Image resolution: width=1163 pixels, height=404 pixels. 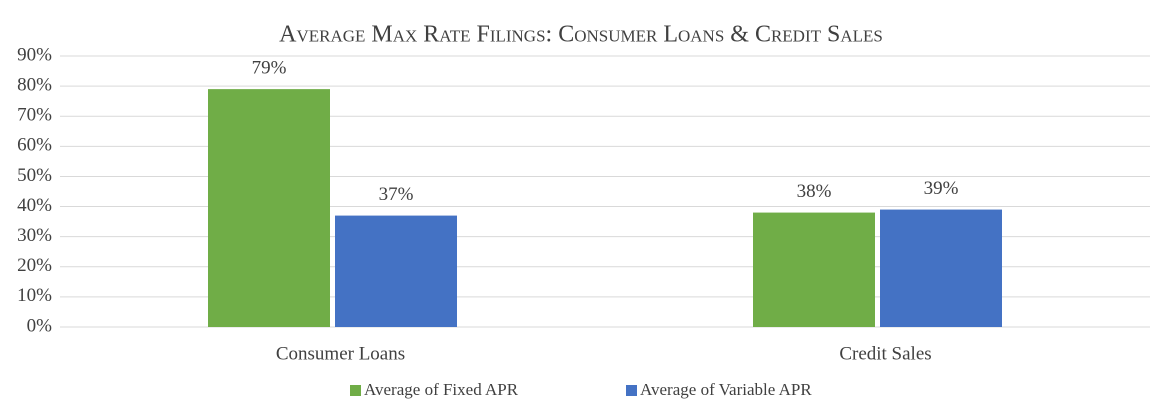 What do you see at coordinates (34, 175) in the screenshot?
I see `y-tick-label: 50%` at bounding box center [34, 175].